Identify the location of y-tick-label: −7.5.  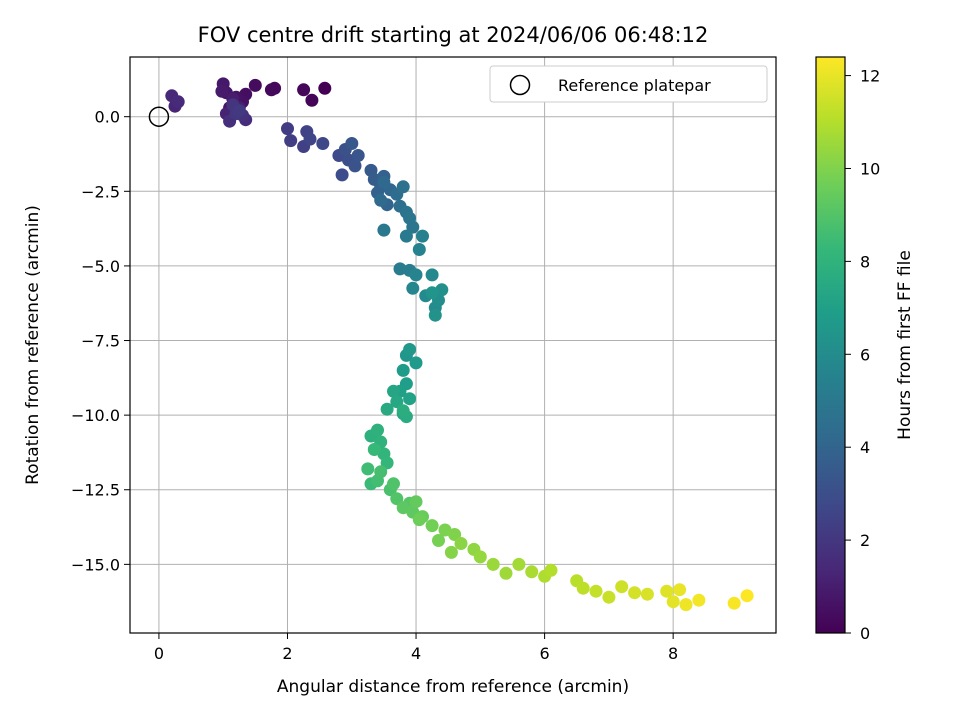
(100, 341).